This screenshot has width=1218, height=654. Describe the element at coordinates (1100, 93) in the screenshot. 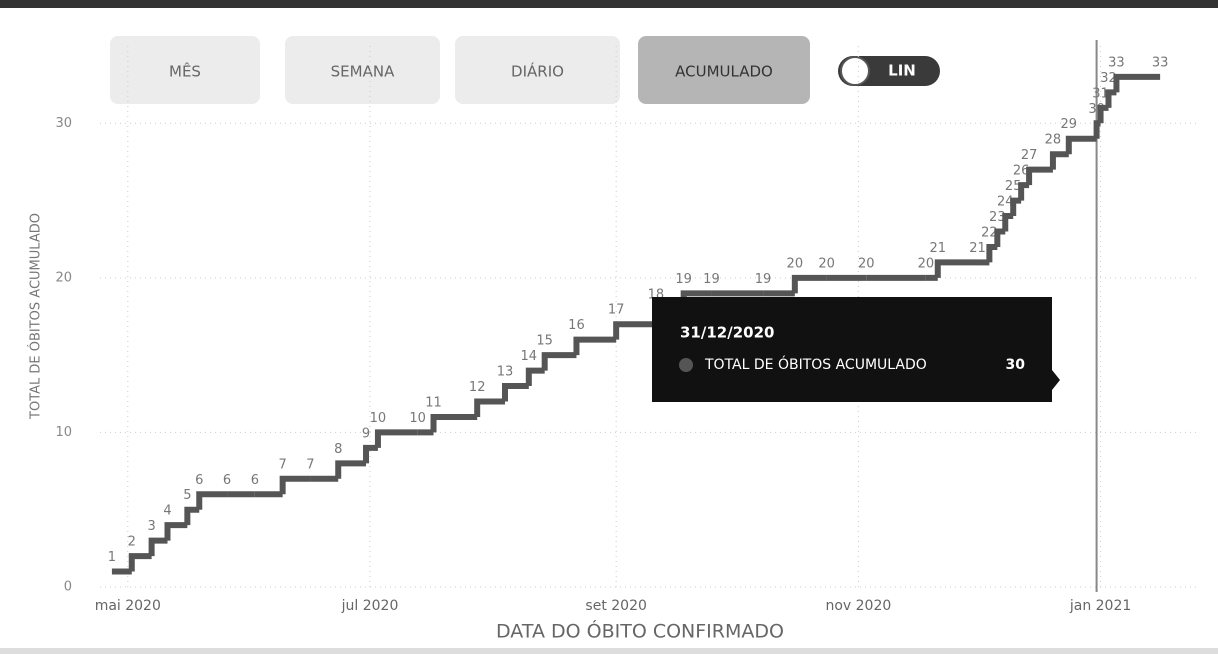

I see `data-label: 31` at that location.